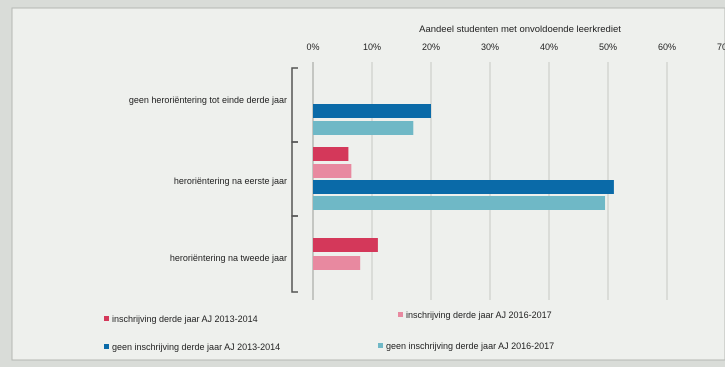 This screenshot has width=725, height=367. What do you see at coordinates (667, 47) in the screenshot?
I see `x-tick-label: 60%` at bounding box center [667, 47].